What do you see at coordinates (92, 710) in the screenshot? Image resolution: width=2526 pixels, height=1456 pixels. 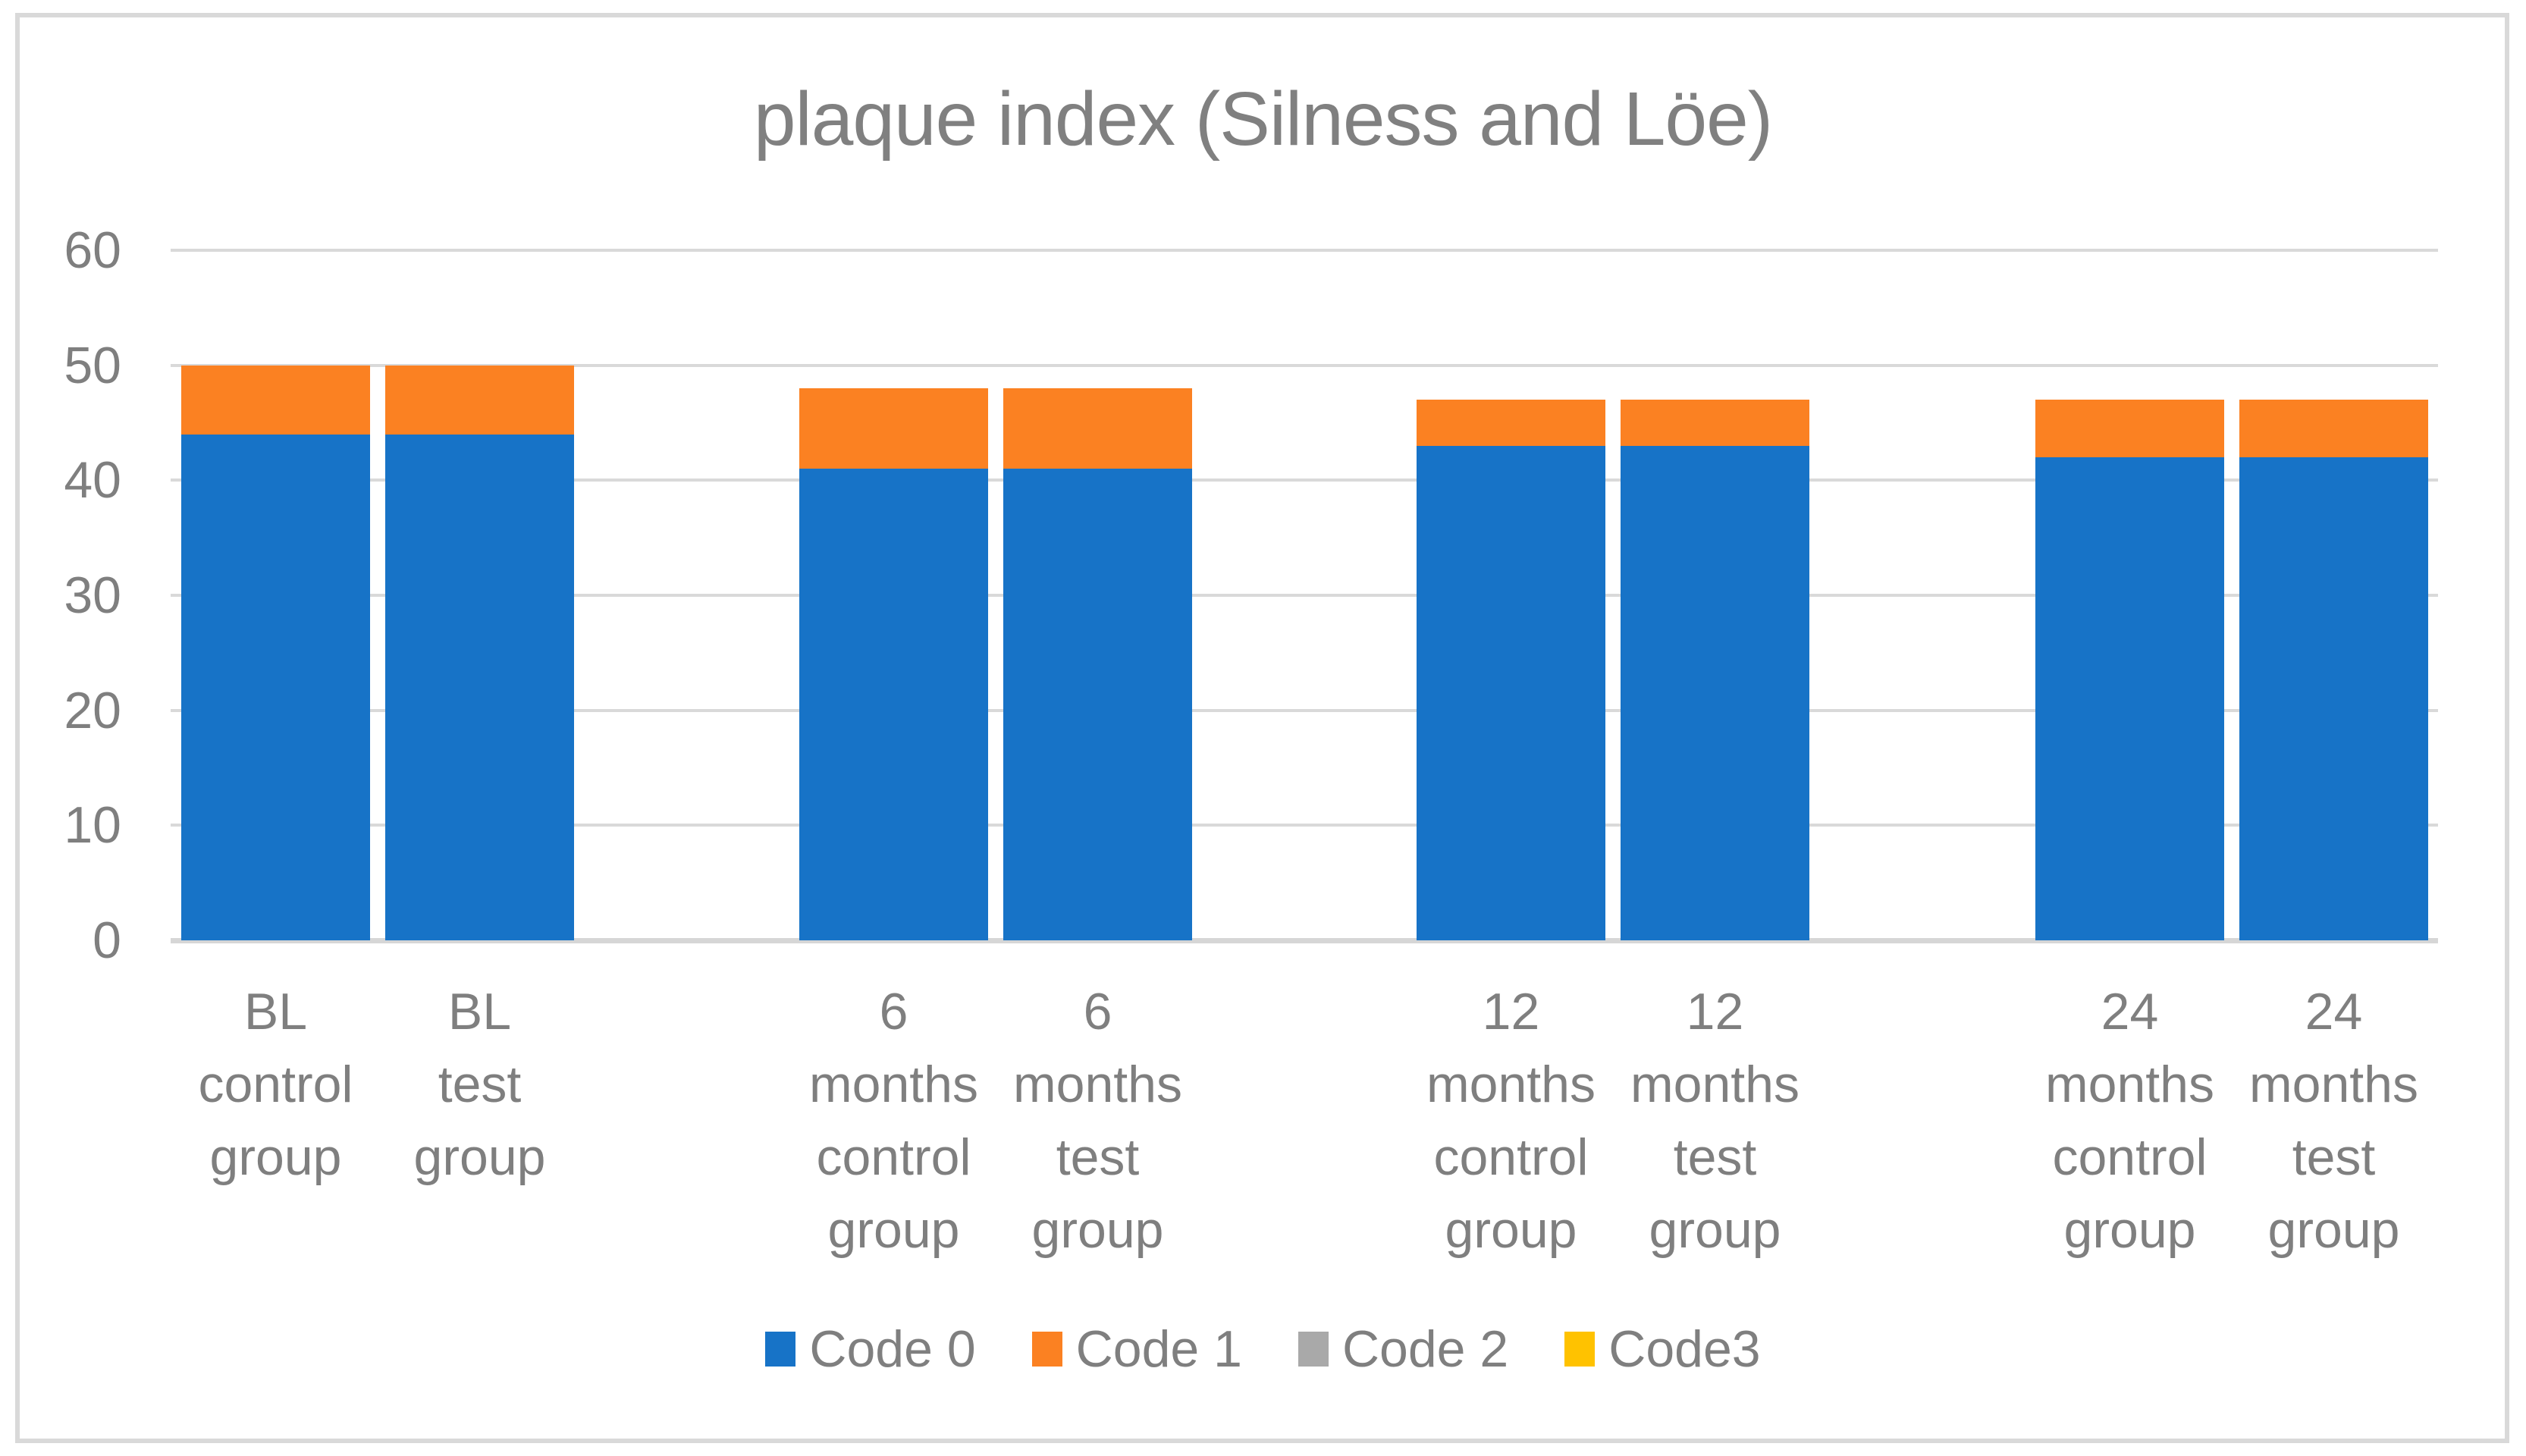 I see `y-axis-tick-label-20: 20` at bounding box center [92, 710].